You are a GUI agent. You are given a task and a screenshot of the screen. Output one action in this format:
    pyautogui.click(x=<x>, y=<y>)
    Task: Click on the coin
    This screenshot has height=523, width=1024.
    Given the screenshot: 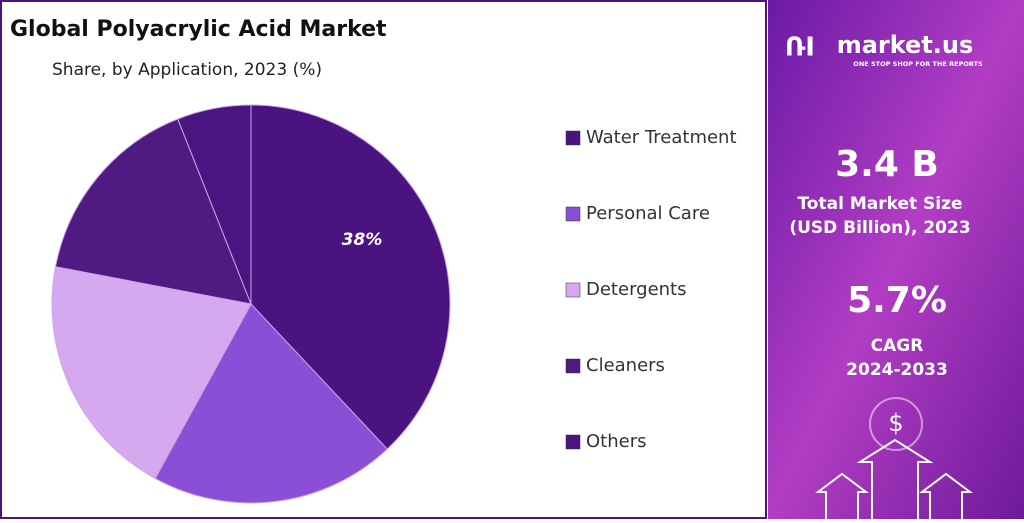 What is the action you would take?
    pyautogui.click(x=896, y=424)
    